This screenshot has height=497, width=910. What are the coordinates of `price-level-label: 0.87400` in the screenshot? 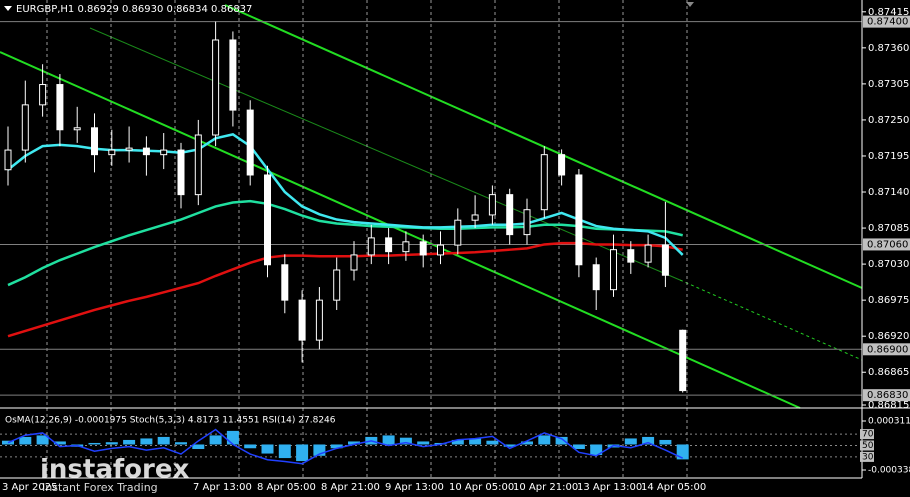 It's located at (887, 22).